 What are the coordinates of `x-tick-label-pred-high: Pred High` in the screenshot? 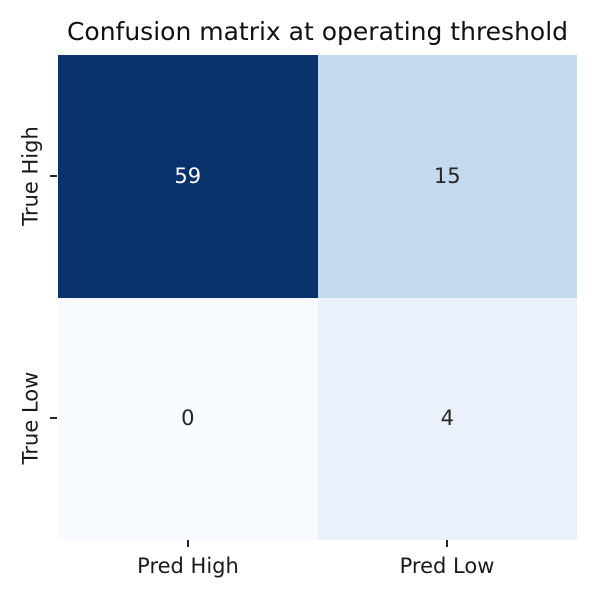 It's located at (188, 566).